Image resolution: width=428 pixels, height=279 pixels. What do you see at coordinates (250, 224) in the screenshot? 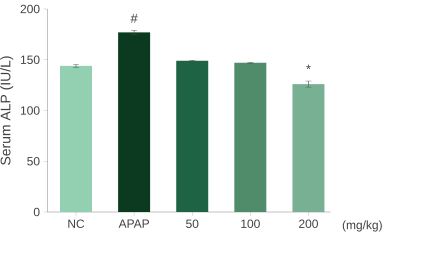
I see `x-tick-label: 100` at bounding box center [250, 224].